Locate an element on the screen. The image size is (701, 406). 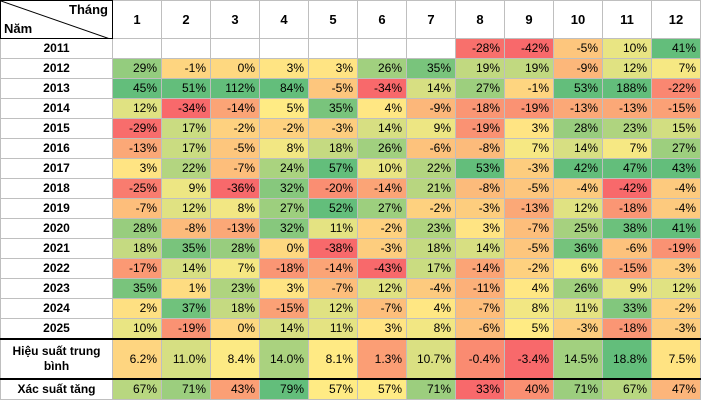
heatmap-cell: 38% is located at coordinates (627, 228).